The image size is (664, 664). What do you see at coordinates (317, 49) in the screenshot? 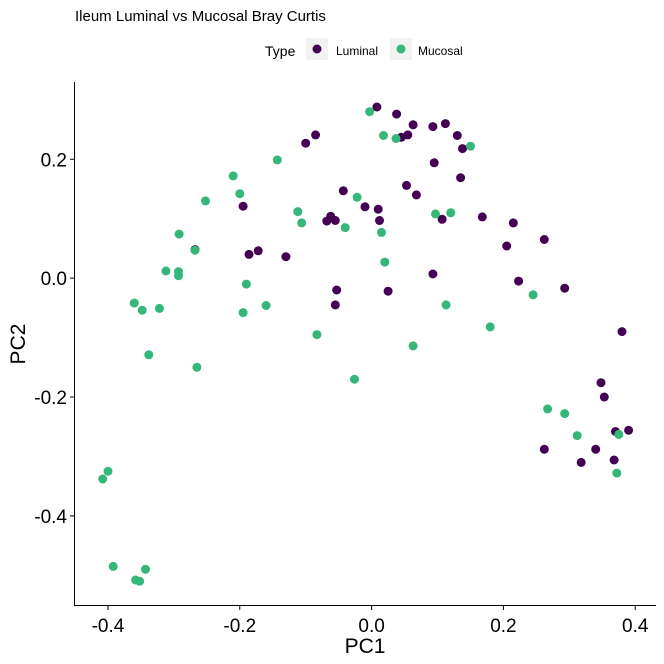
I see `legend-marker-luminal` at bounding box center [317, 49].